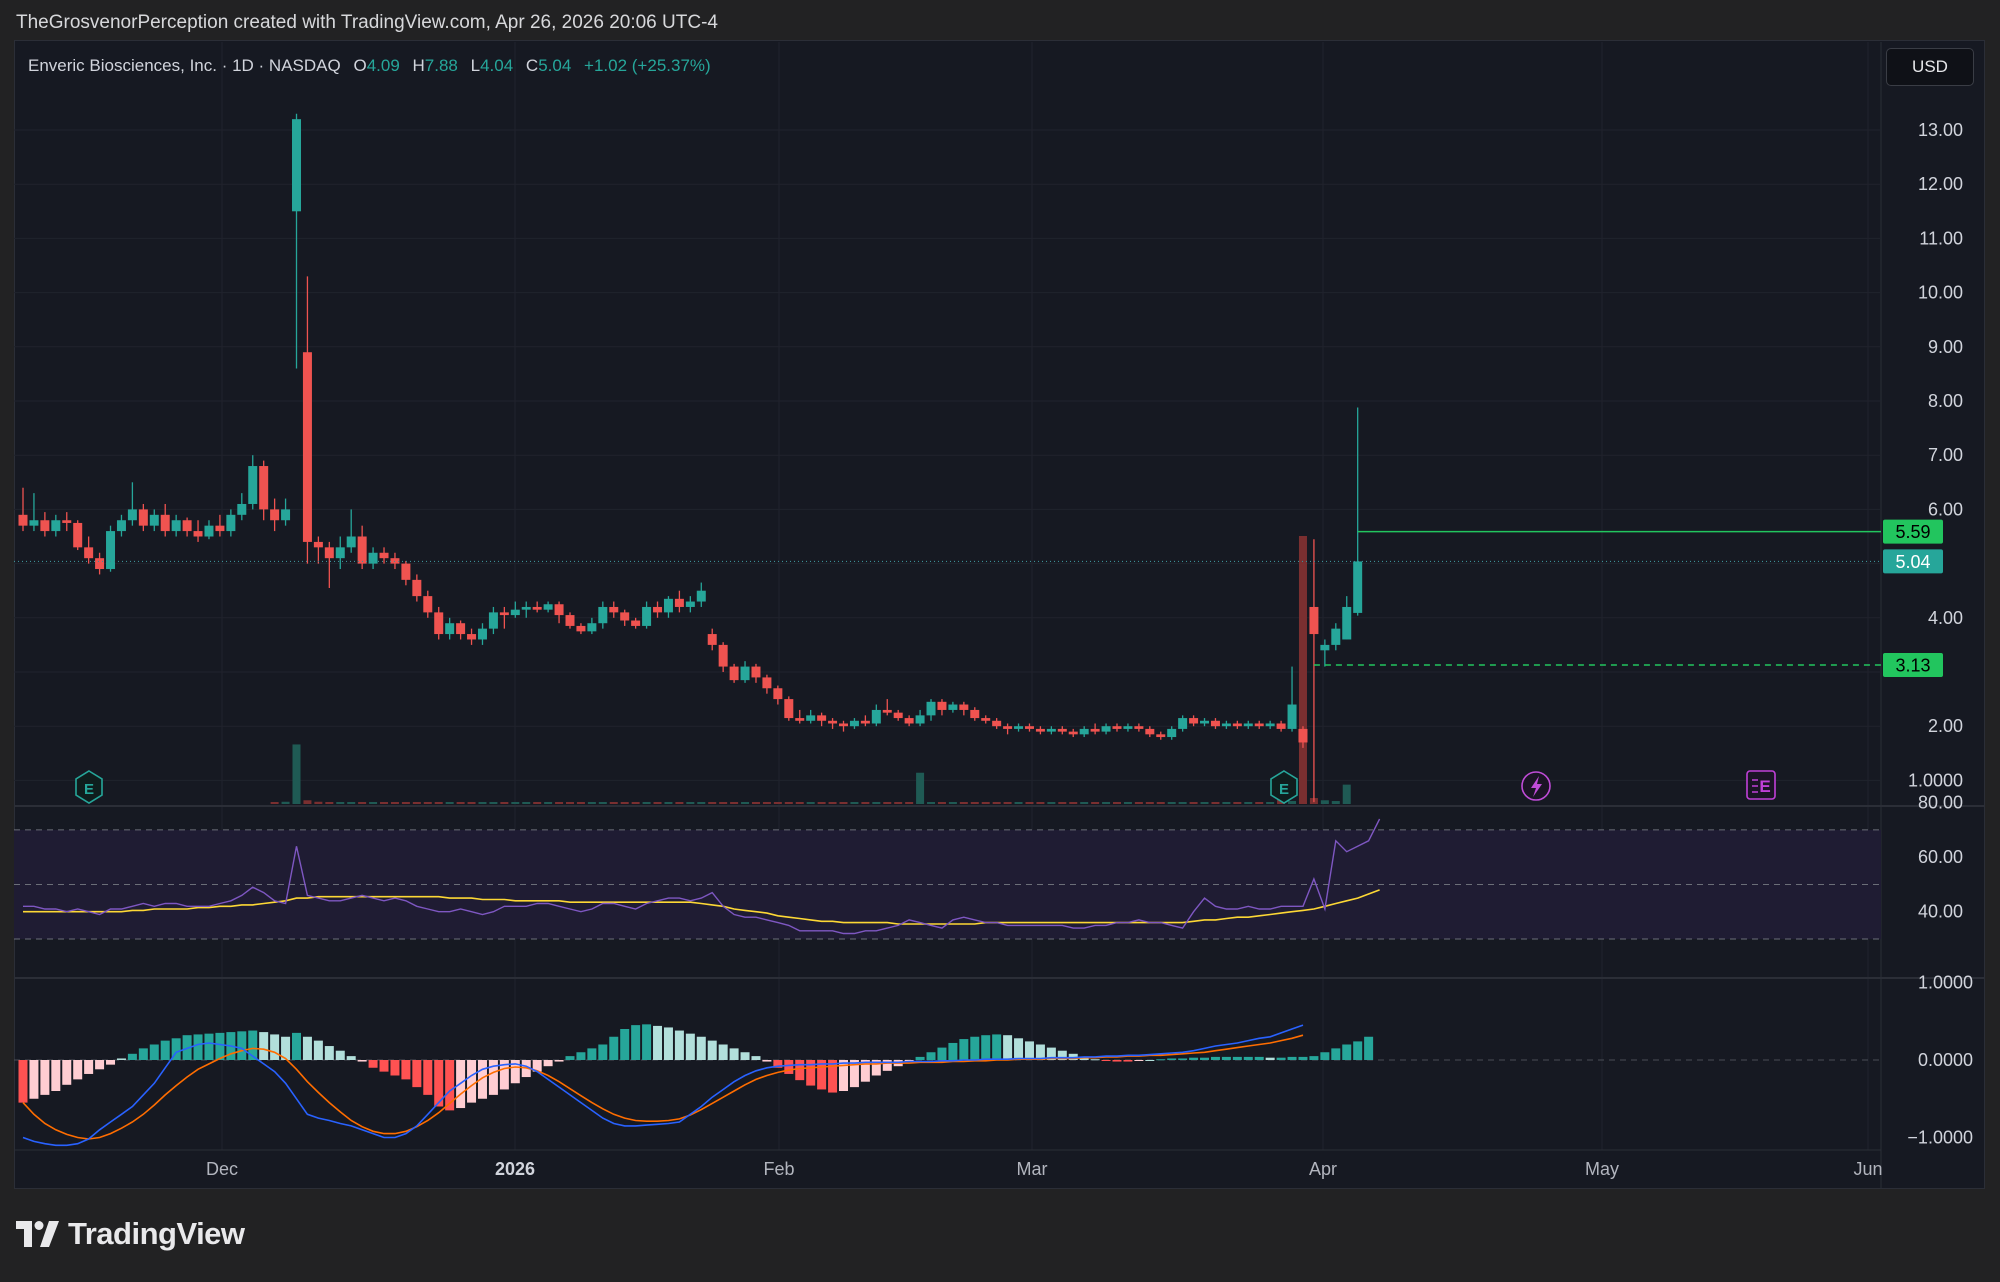 The width and height of the screenshot is (2000, 1282). I want to click on resistance-price-tag-bg, so click(1913, 531).